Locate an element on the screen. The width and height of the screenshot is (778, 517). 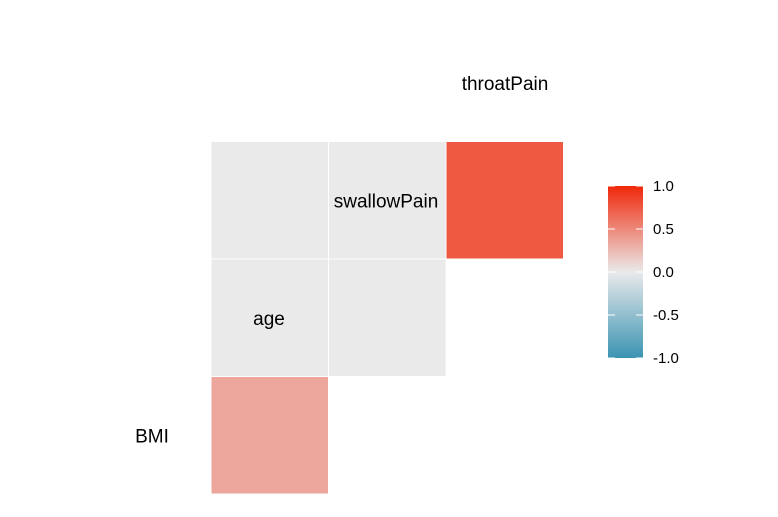
legend-tick-label: -1.0 is located at coordinates (666, 358).